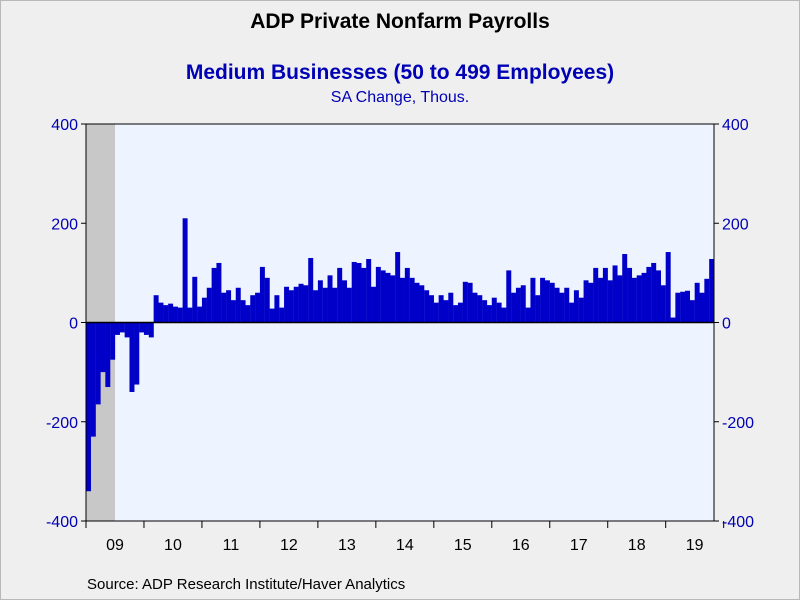 The width and height of the screenshot is (800, 600). Describe the element at coordinates (735, 125) in the screenshot. I see `y-tick-label-right: 400` at that location.